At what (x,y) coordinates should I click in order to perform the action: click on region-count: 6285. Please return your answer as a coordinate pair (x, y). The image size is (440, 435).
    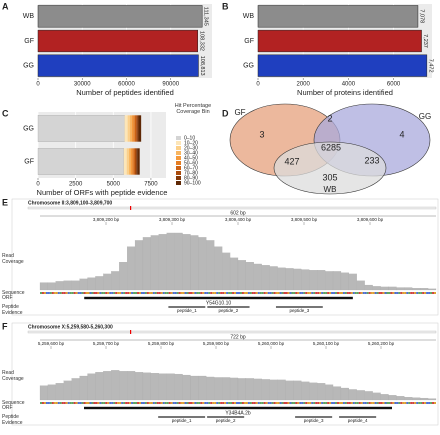
    Looking at the image, I should click on (331, 147).